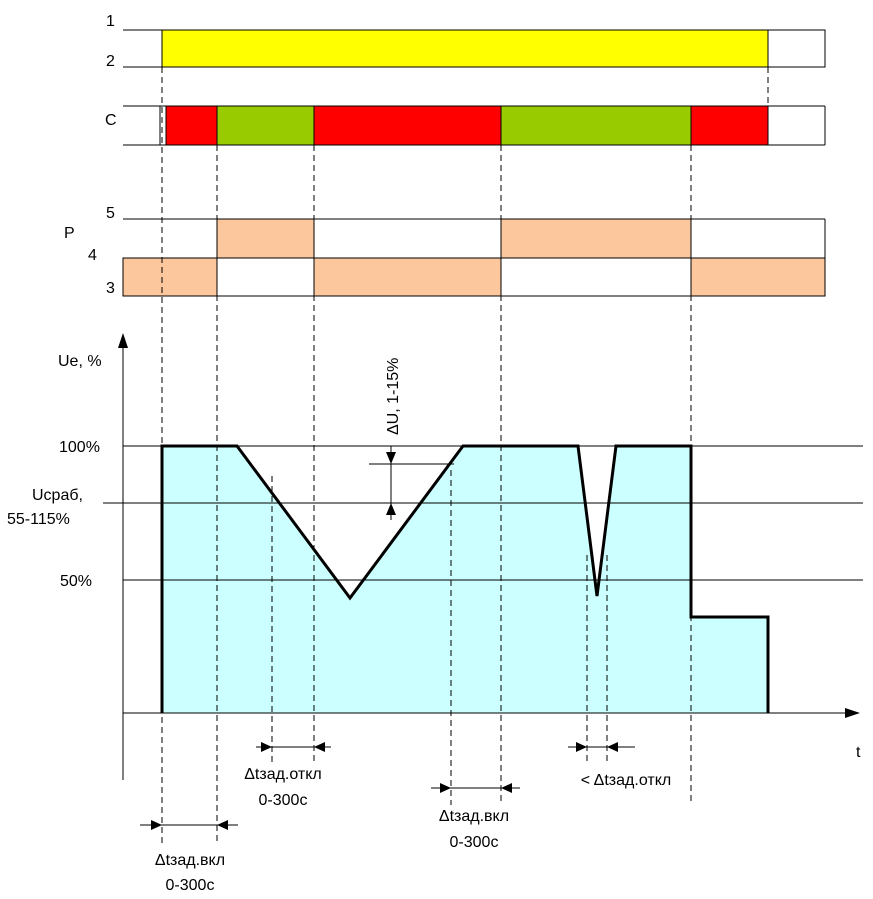 The image size is (873, 899). What do you see at coordinates (626, 780) in the screenshot?
I see `timing-label-off-2: < Δtзад.откл` at bounding box center [626, 780].